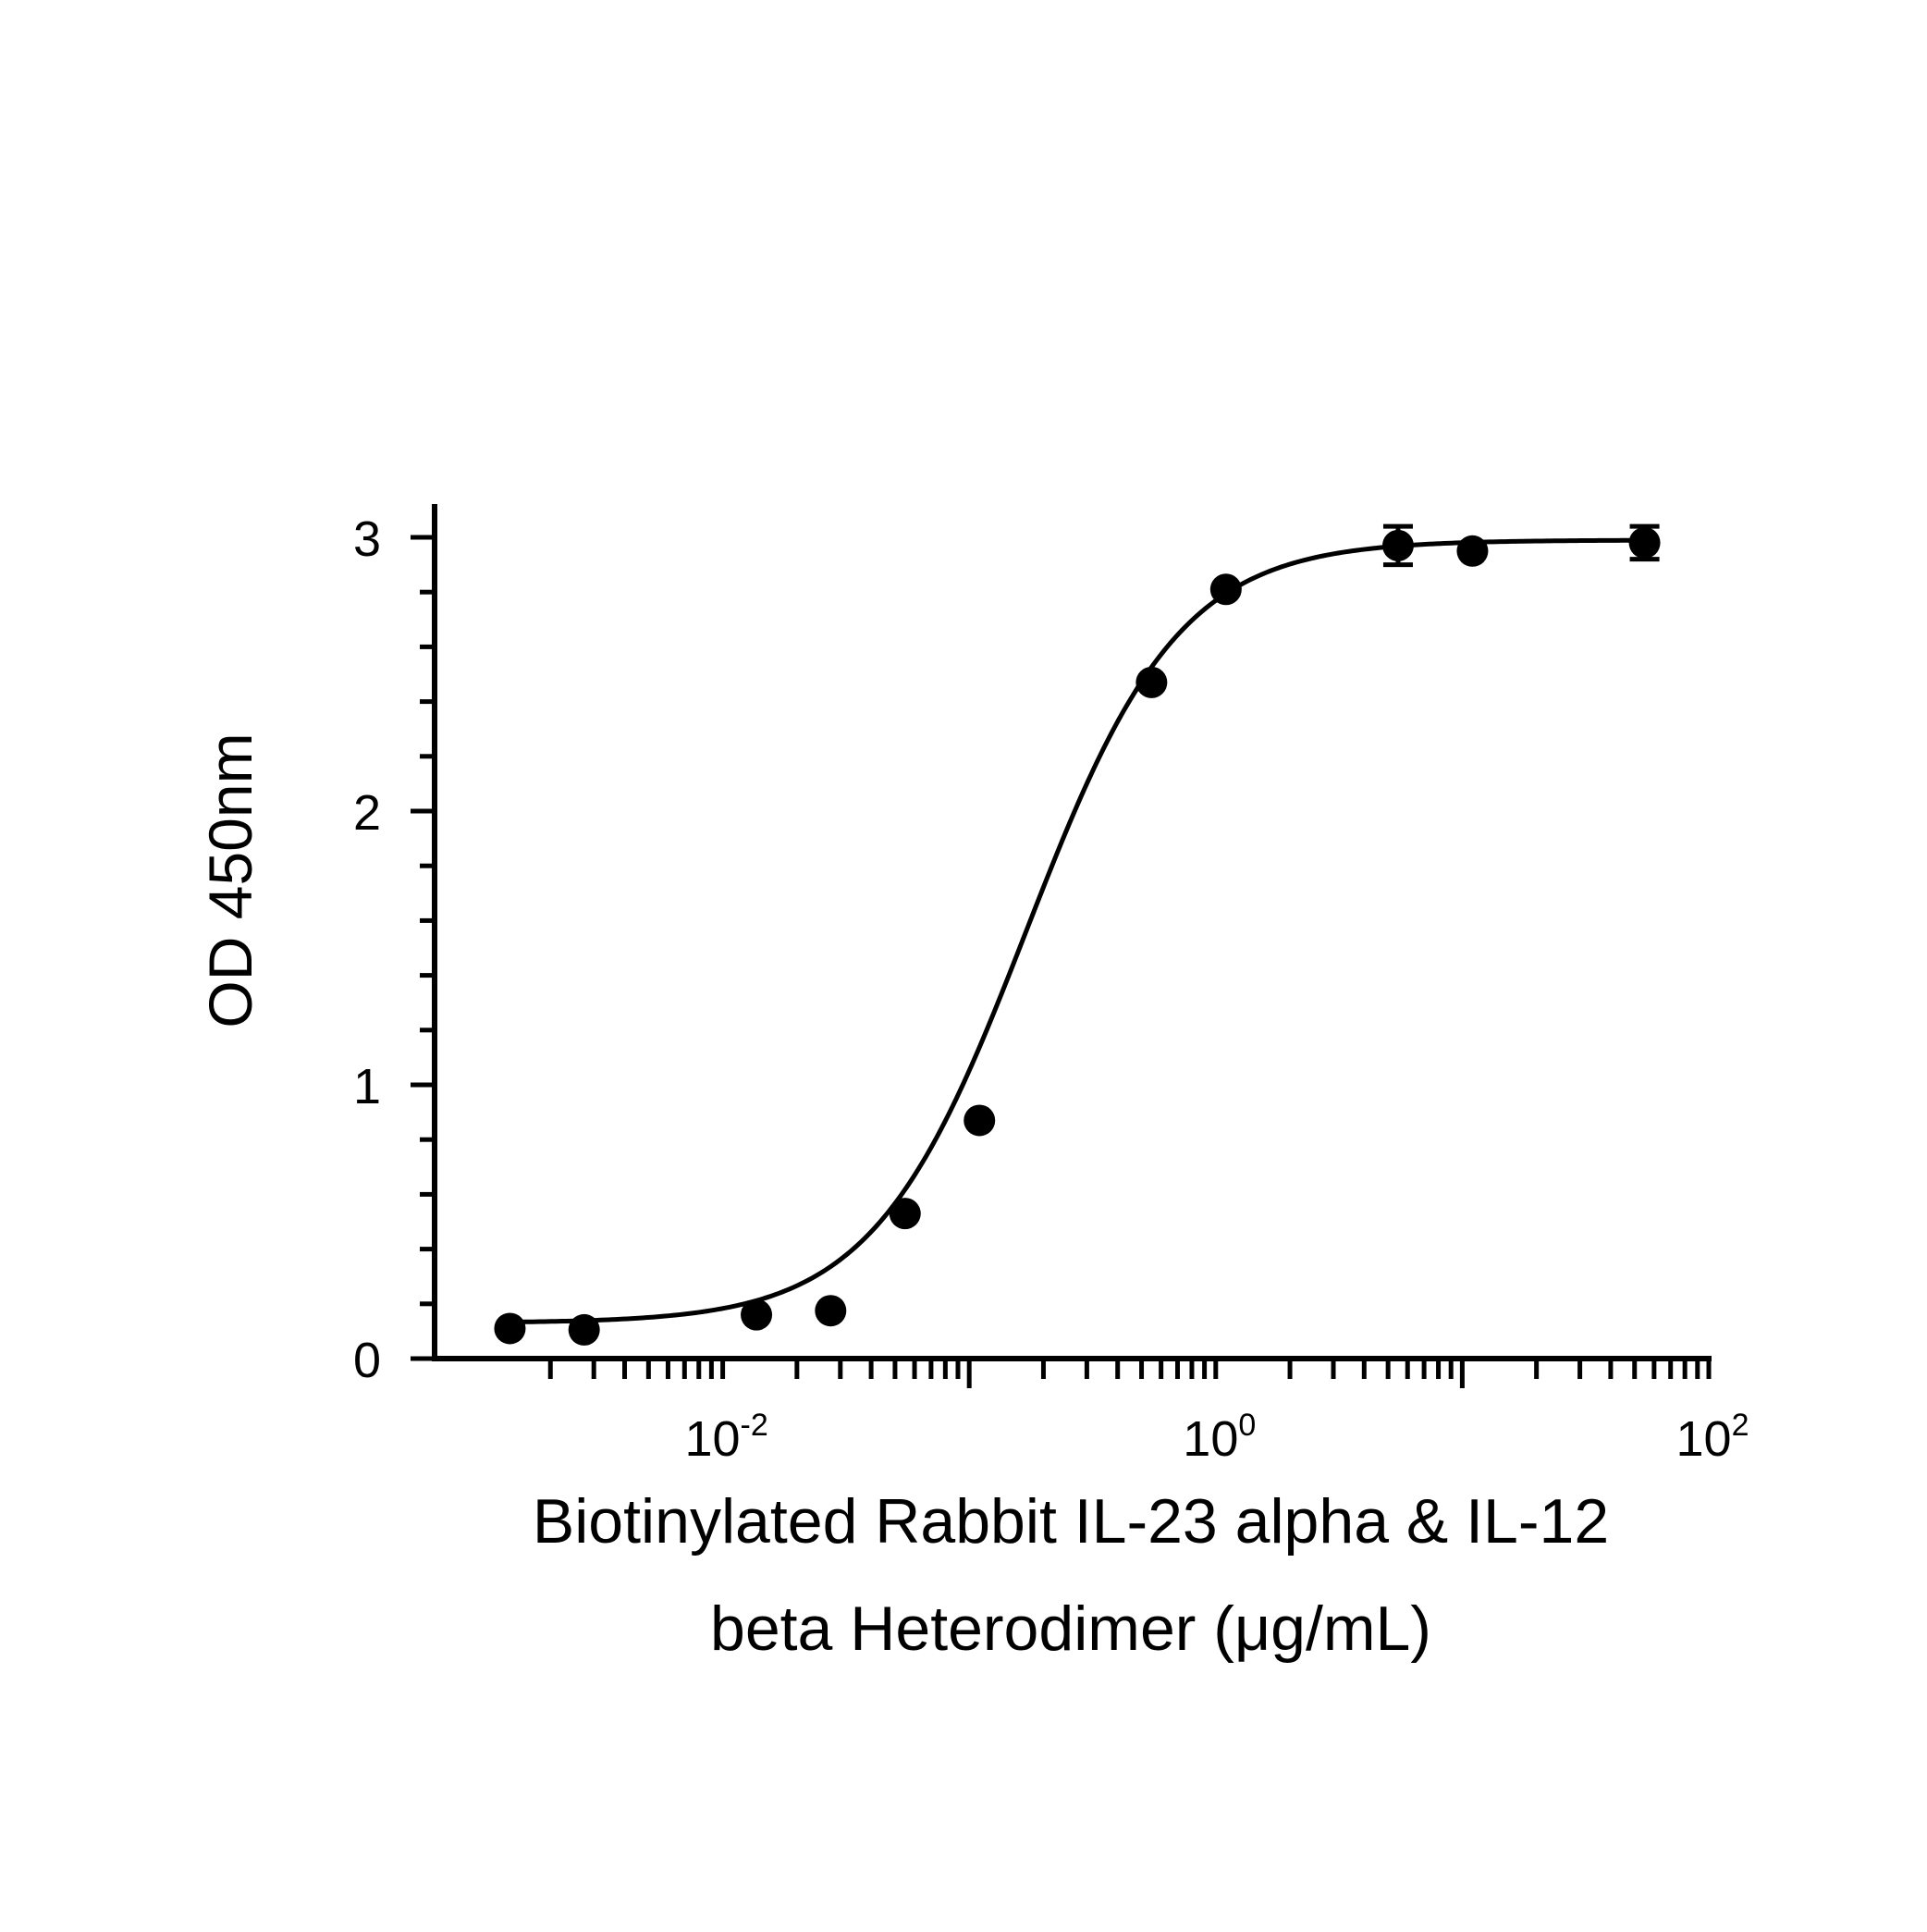 This screenshot has width=1927, height=1932. I want to click on x-axis-label-line: beta Heterodimer (μg/mL), so click(1070, 1629).